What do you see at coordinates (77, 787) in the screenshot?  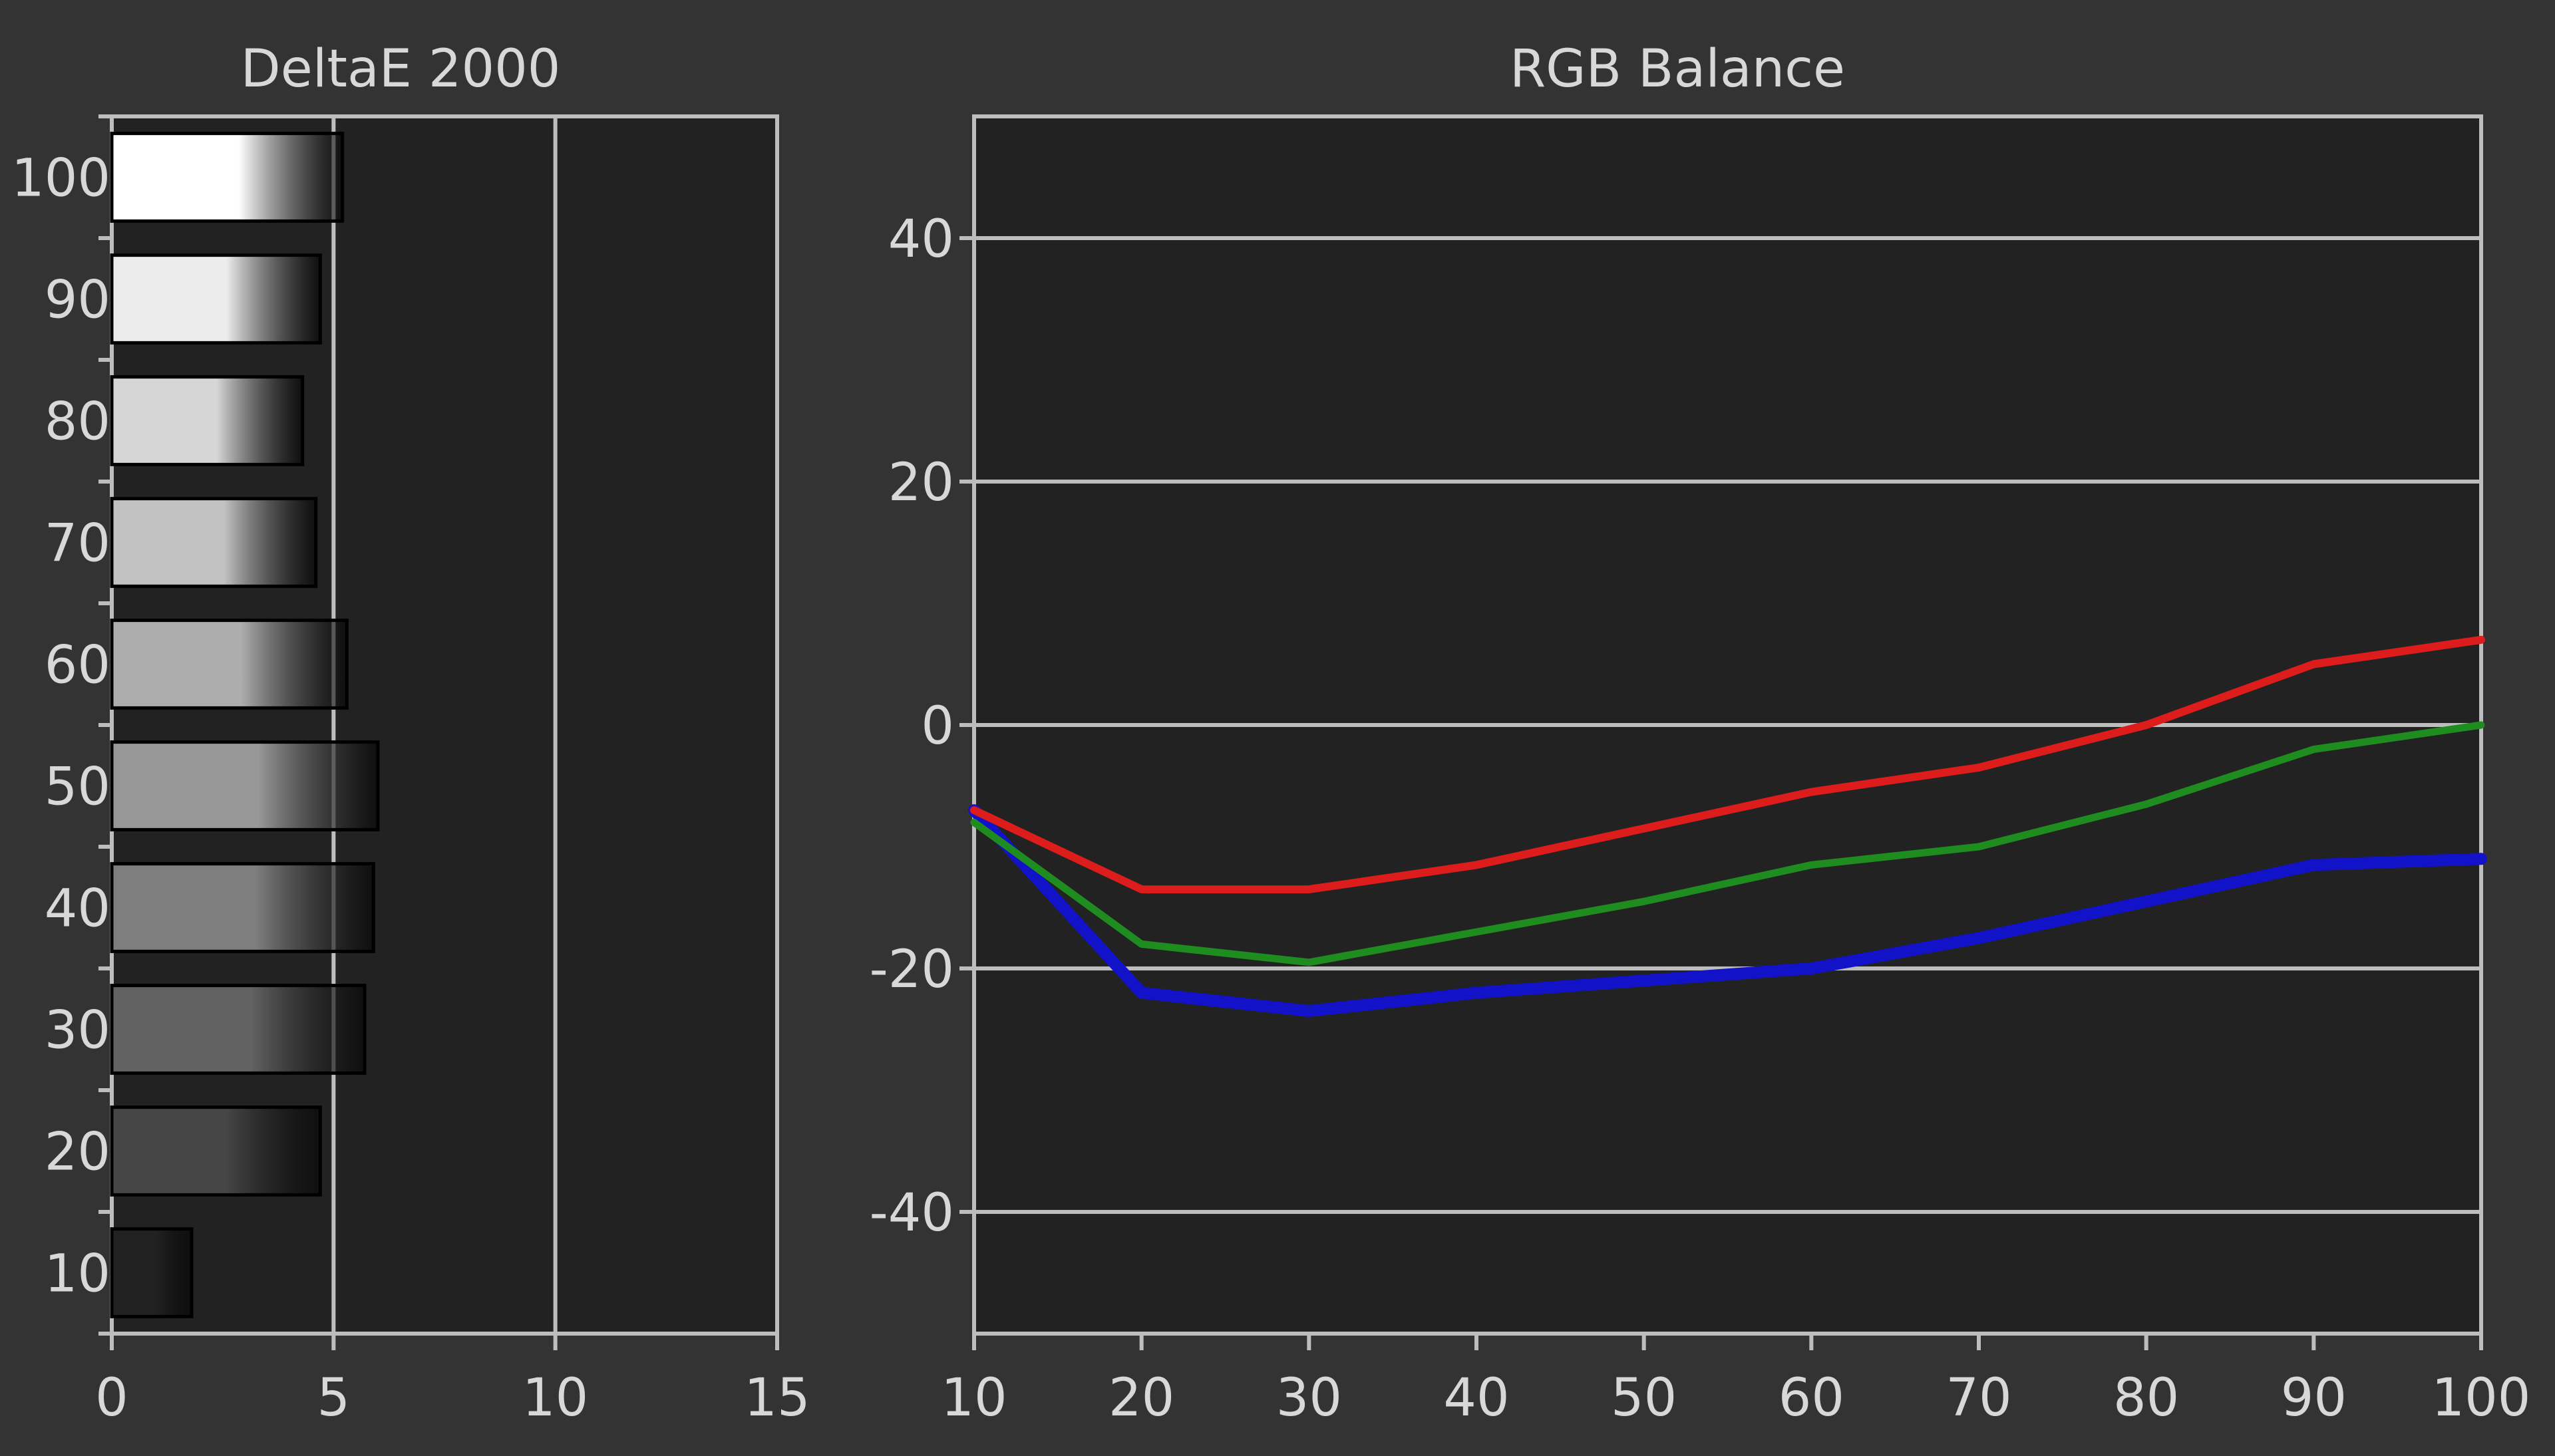 I see `deltae-y-tick-label: 50` at bounding box center [77, 787].